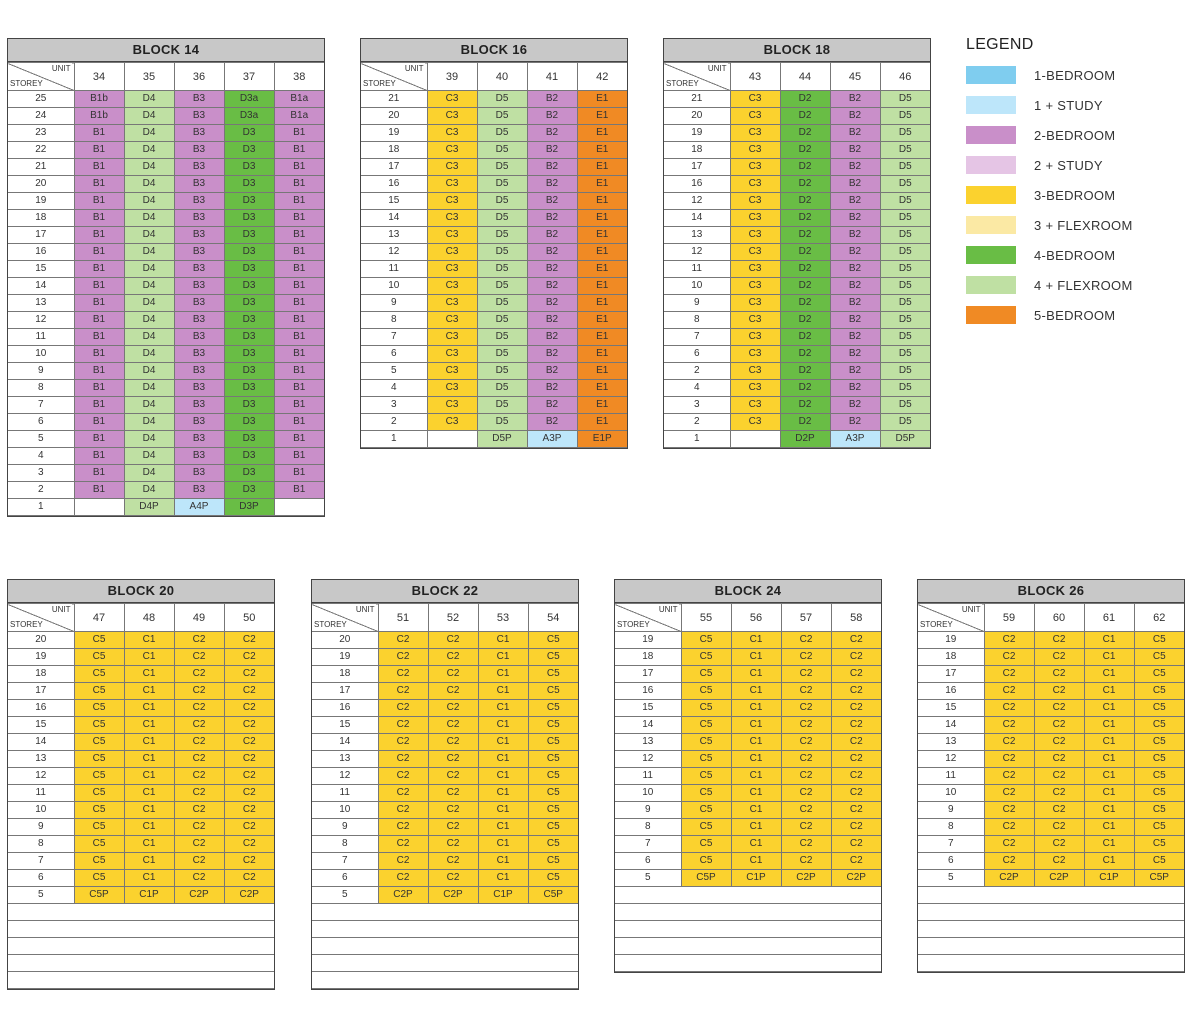 This screenshot has width=1200, height=1026. What do you see at coordinates (797, 201) in the screenshot?
I see `storey-row: 12 C3 D2 B2 D5` at bounding box center [797, 201].